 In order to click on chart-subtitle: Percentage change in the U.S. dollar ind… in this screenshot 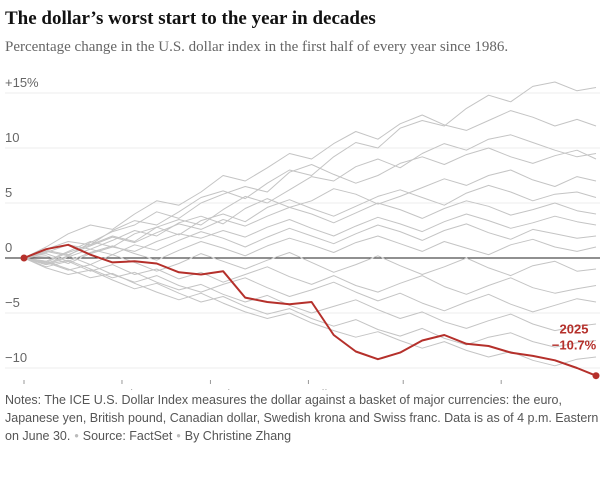, I will do `click(256, 47)`.